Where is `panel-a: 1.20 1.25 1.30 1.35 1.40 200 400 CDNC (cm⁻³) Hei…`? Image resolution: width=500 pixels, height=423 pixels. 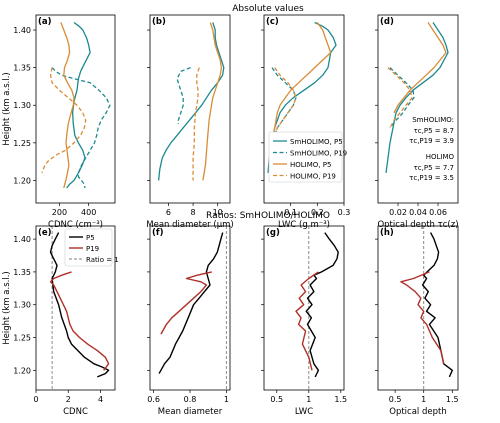 panel-a: 1.20 1.25 1.30 1.35 1.40 200 400 CDNC (cm⁻³) Hei… is located at coordinates (59, 122).